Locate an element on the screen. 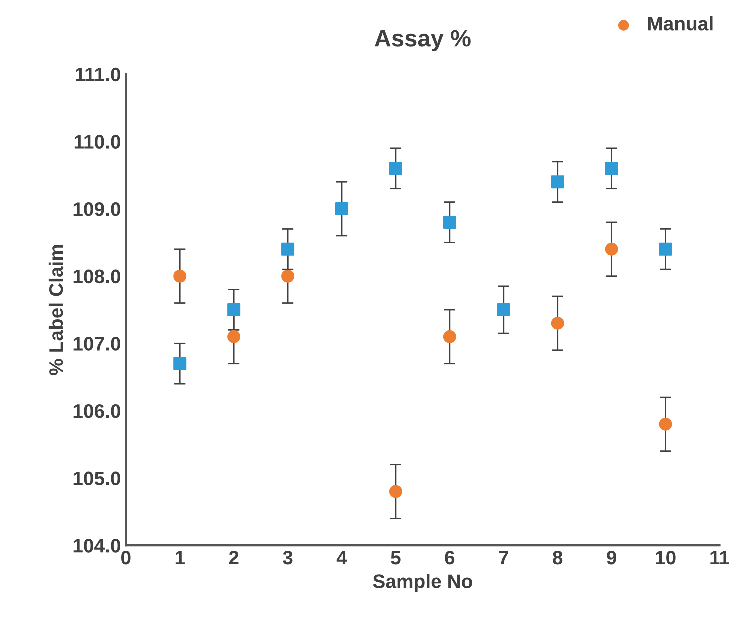 The image size is (742, 620). x-tick-label: 3 is located at coordinates (288, 557).